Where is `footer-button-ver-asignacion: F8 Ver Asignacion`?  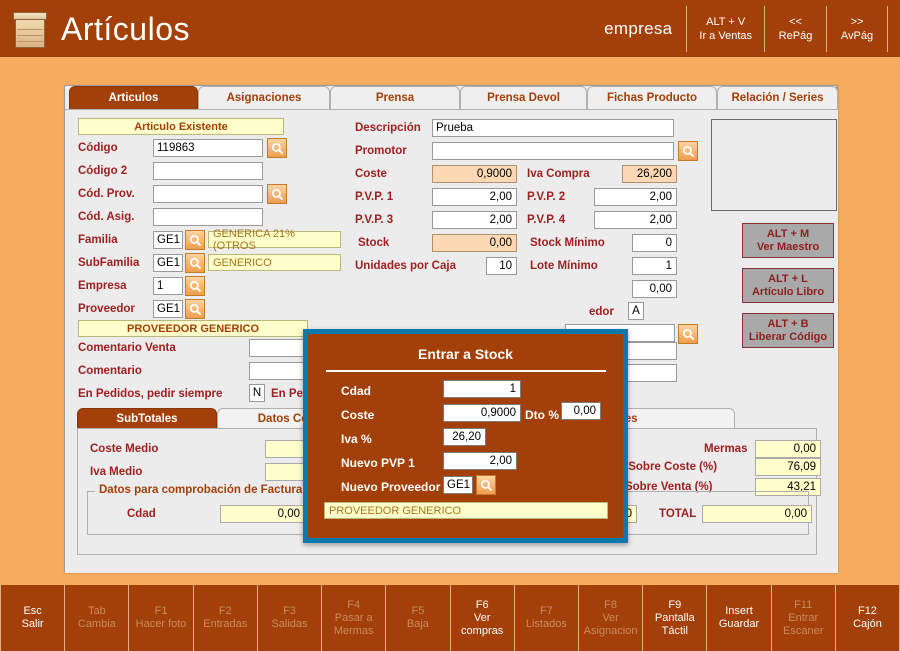 footer-button-ver-asignacion: F8 Ver Asignacion is located at coordinates (609, 618).